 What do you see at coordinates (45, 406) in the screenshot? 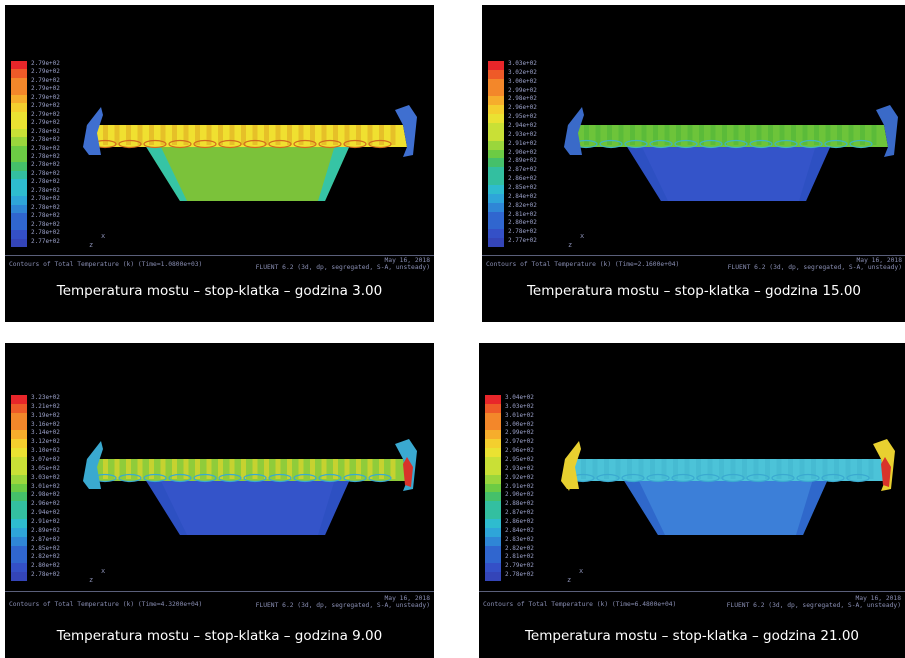
I see `colorbar-label: 3.21e+02` at bounding box center [45, 406].